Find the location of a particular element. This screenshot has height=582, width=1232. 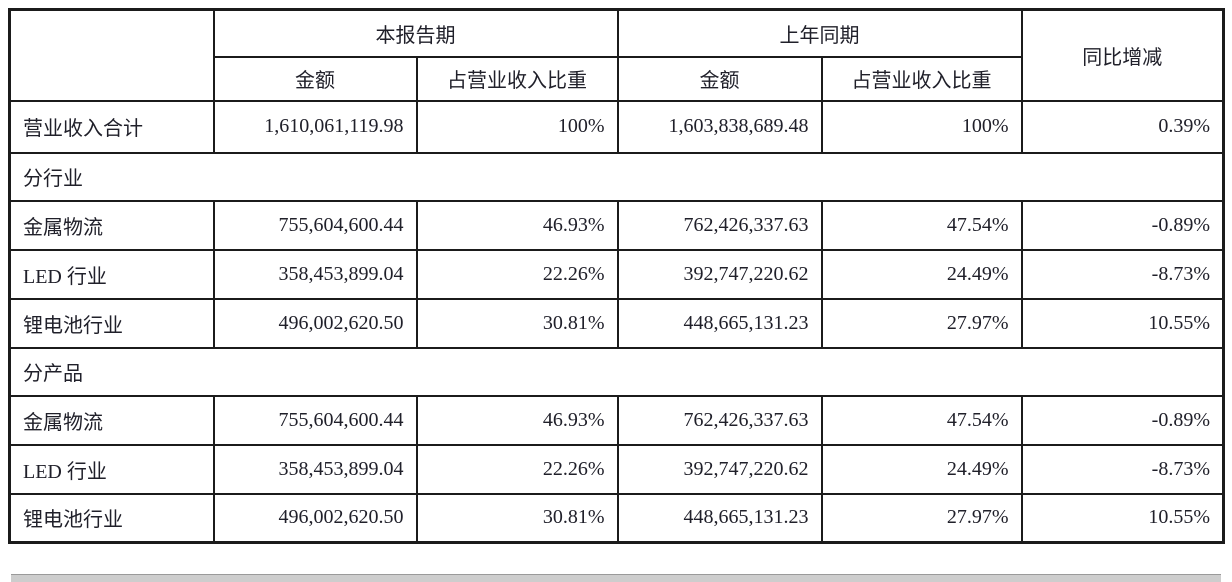

current-amount-header: 金额 is located at coordinates (315, 78).